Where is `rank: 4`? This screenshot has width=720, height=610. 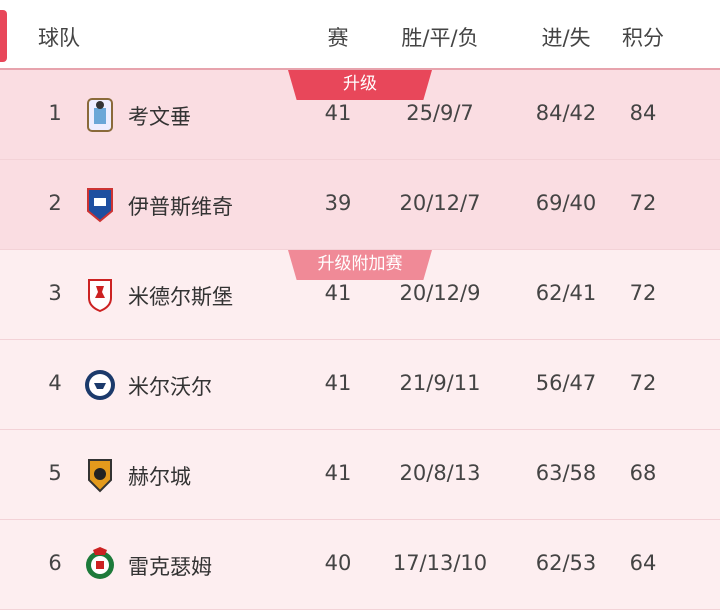 rank: 4 is located at coordinates (55, 383).